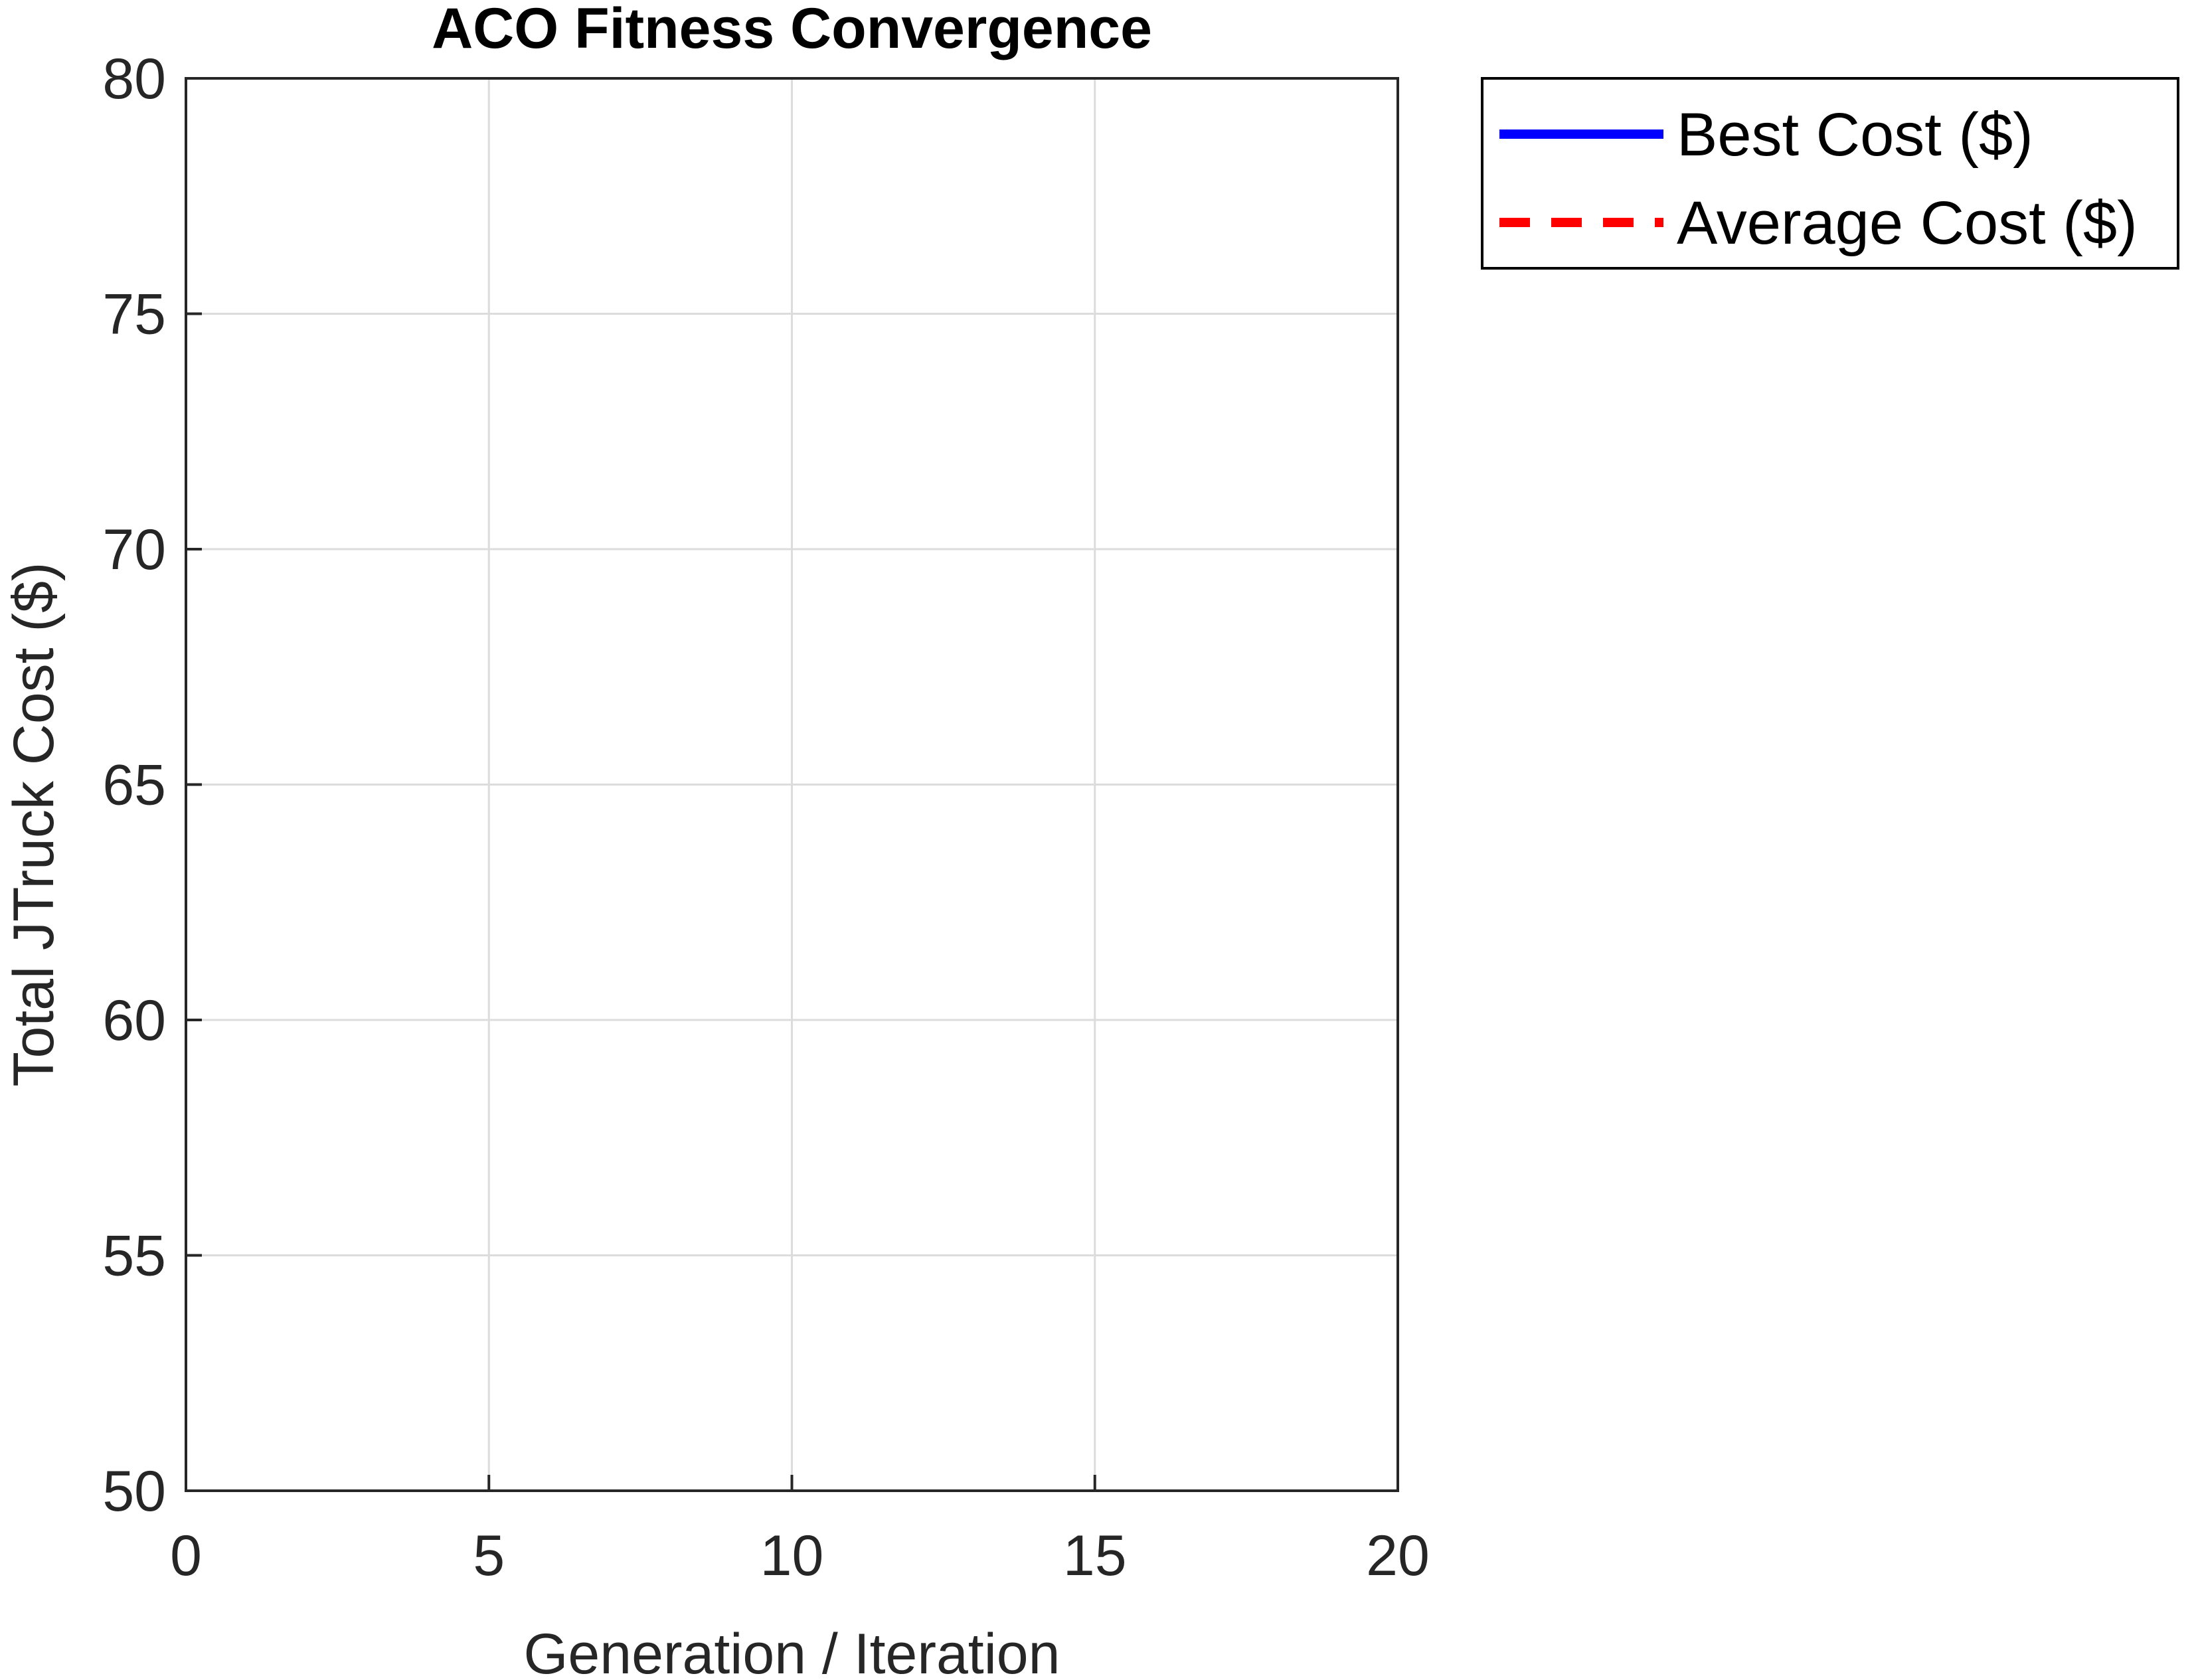 The height and width of the screenshot is (1680, 2198). Describe the element at coordinates (134, 315) in the screenshot. I see `y-tick-label: 75` at that location.